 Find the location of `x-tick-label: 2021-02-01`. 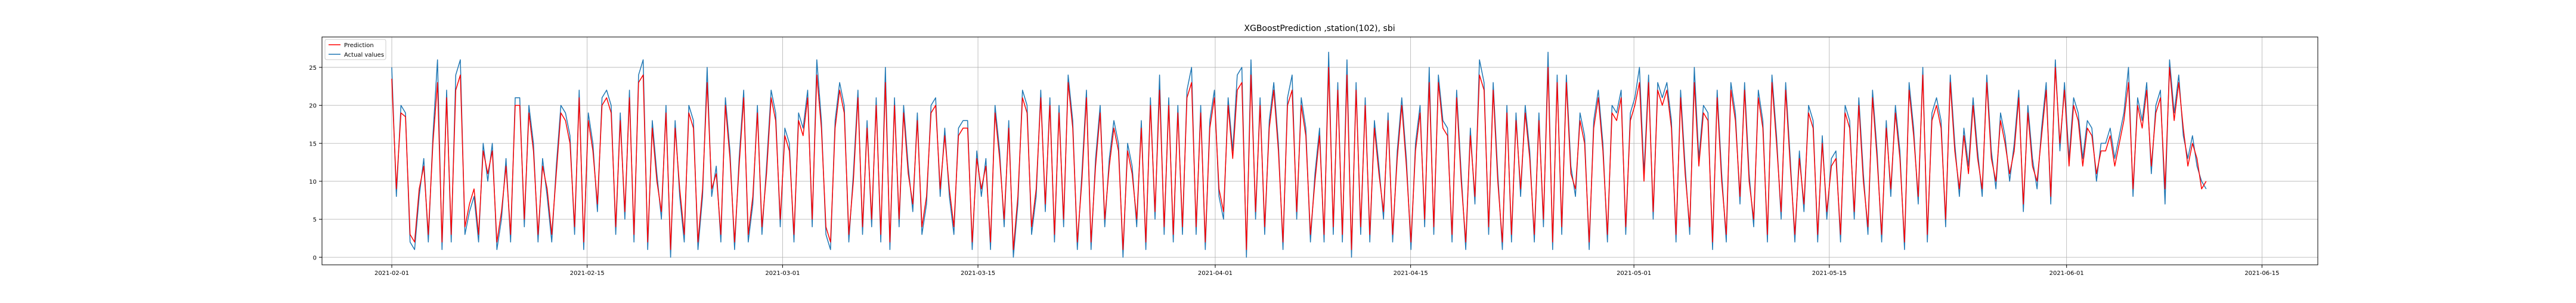

x-tick-label: 2021-02-01 is located at coordinates (391, 273).